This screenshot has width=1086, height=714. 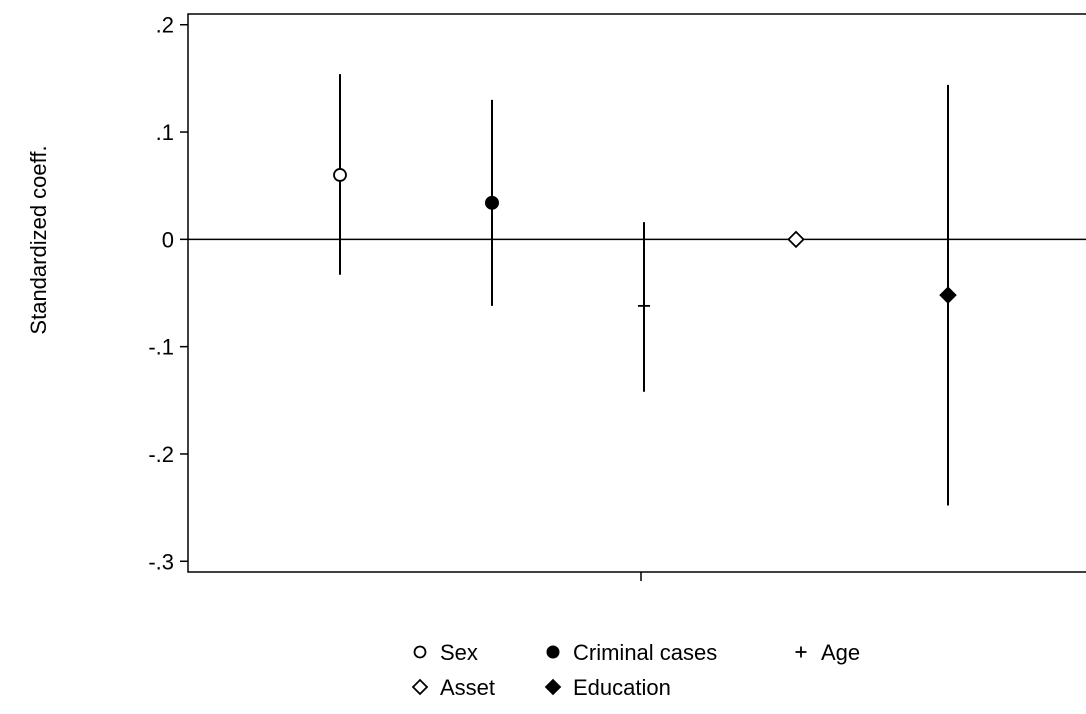 What do you see at coordinates (635, 670) in the screenshot?
I see `legend: Sex Criminal cases Age Asset Education` at bounding box center [635, 670].